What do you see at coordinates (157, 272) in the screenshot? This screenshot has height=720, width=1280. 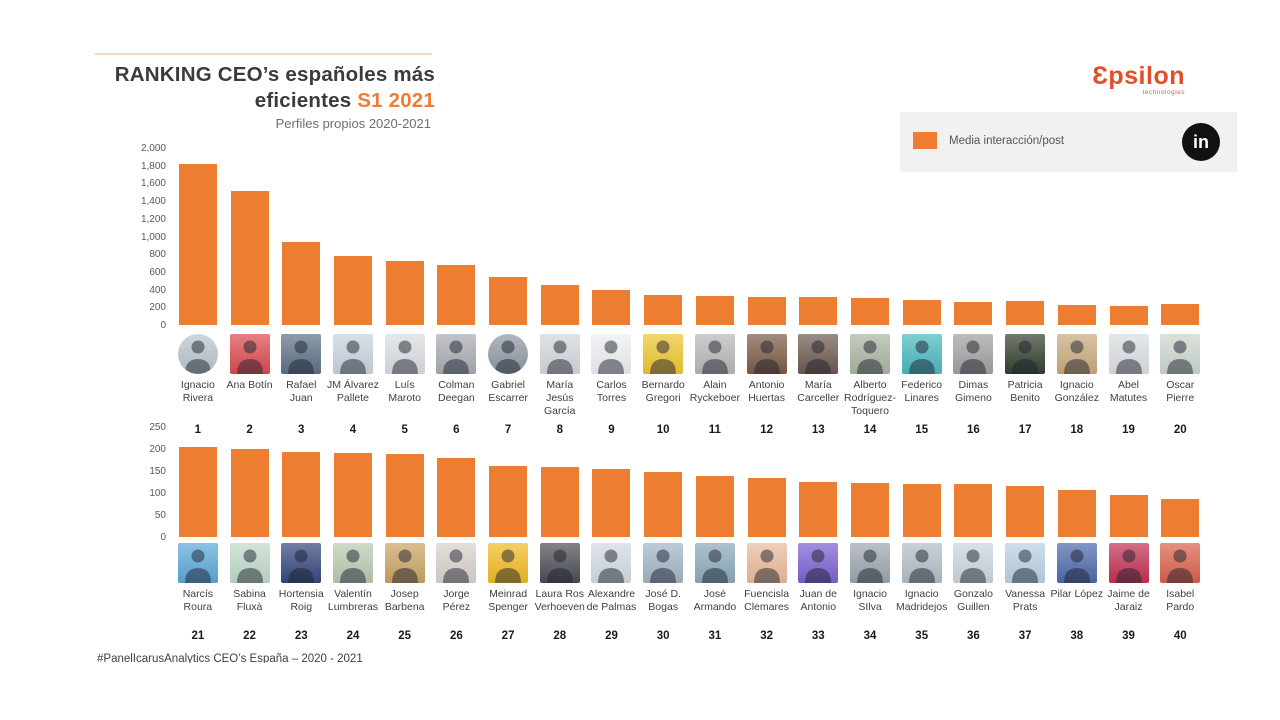 I see `y-axis-tick: 600` at bounding box center [157, 272].